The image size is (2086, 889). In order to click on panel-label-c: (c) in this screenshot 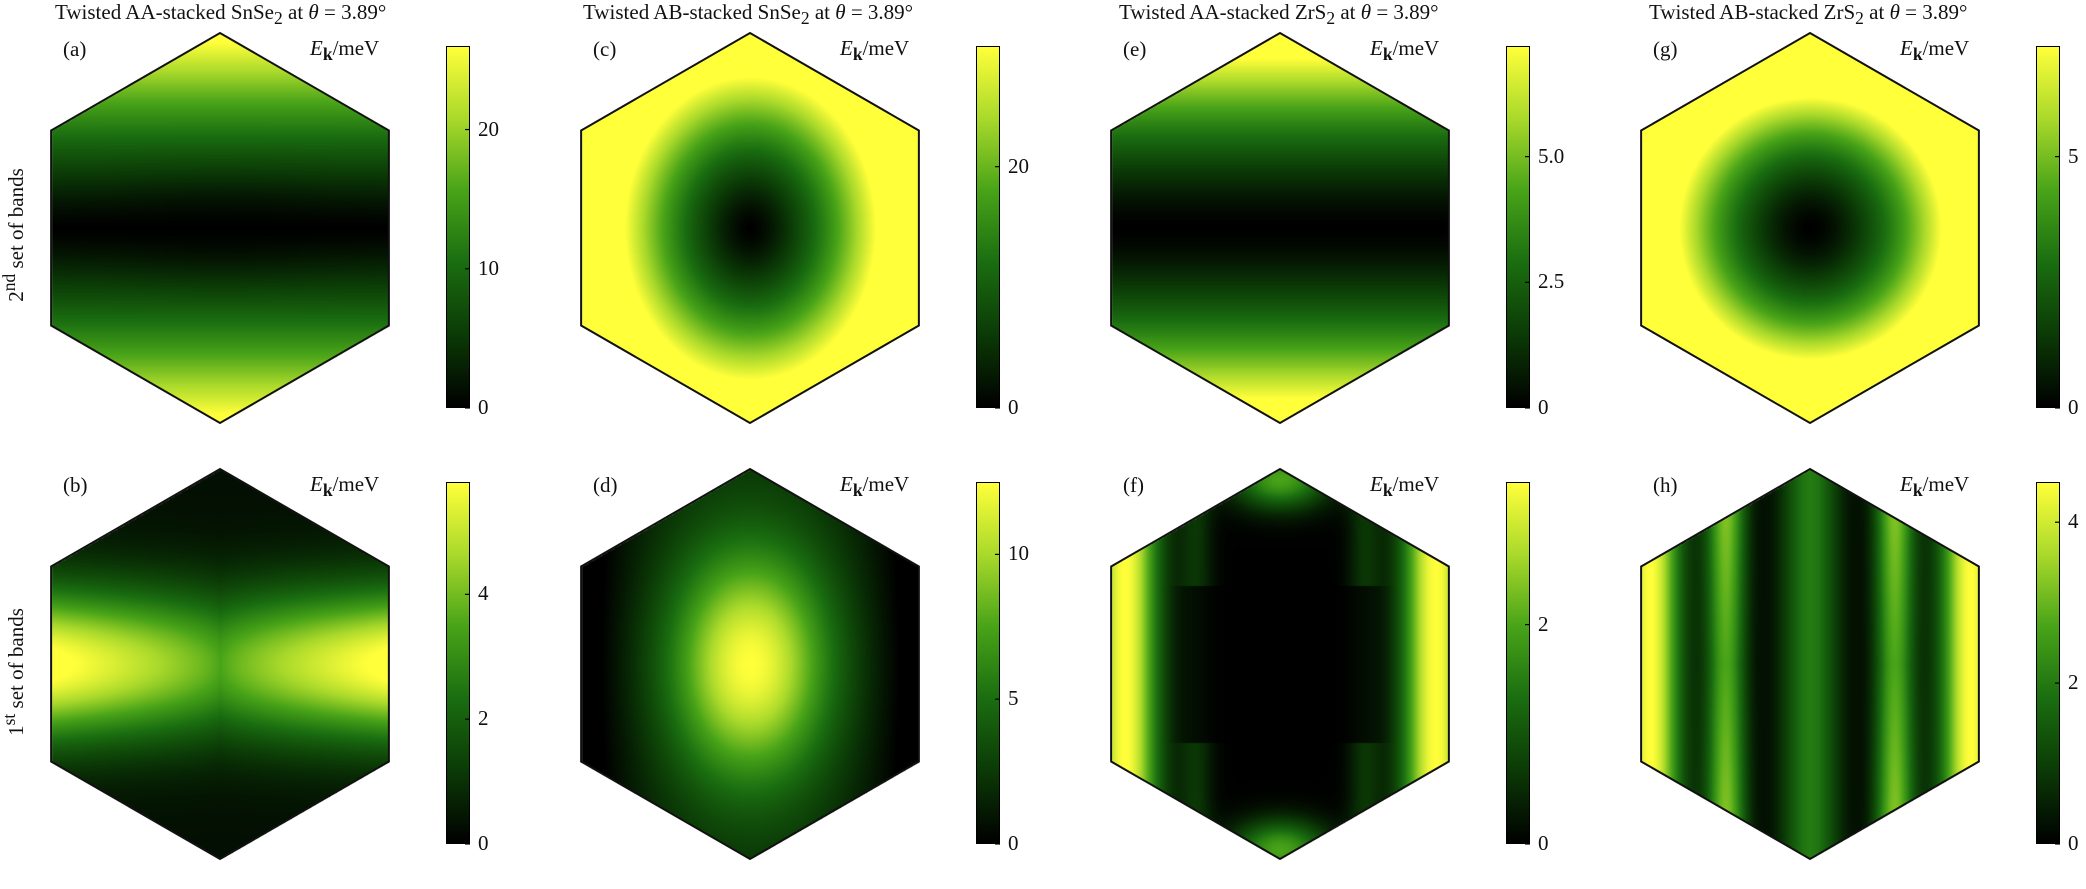, I will do `click(605, 49)`.